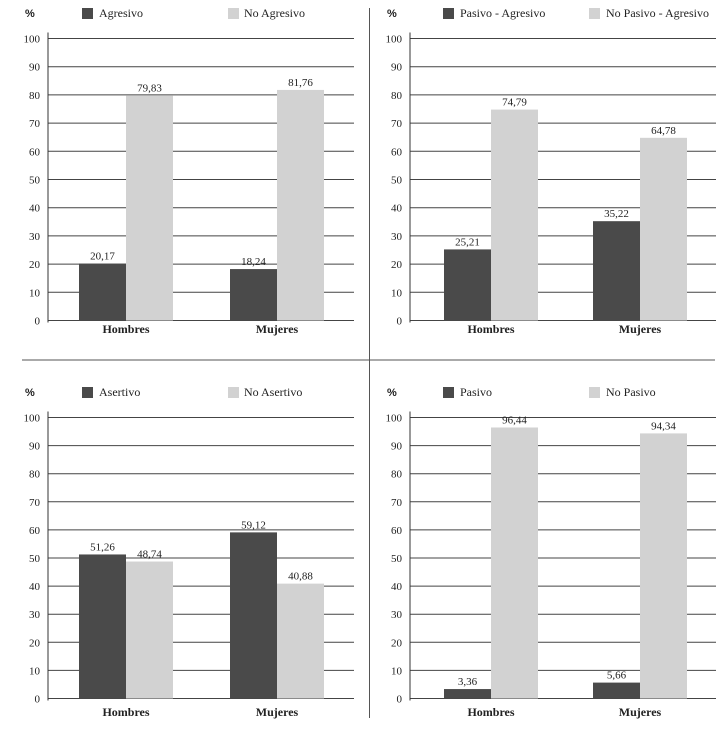 The height and width of the screenshot is (730, 727). Describe the element at coordinates (617, 676) in the screenshot. I see `bar-value-label: 5,66` at that location.